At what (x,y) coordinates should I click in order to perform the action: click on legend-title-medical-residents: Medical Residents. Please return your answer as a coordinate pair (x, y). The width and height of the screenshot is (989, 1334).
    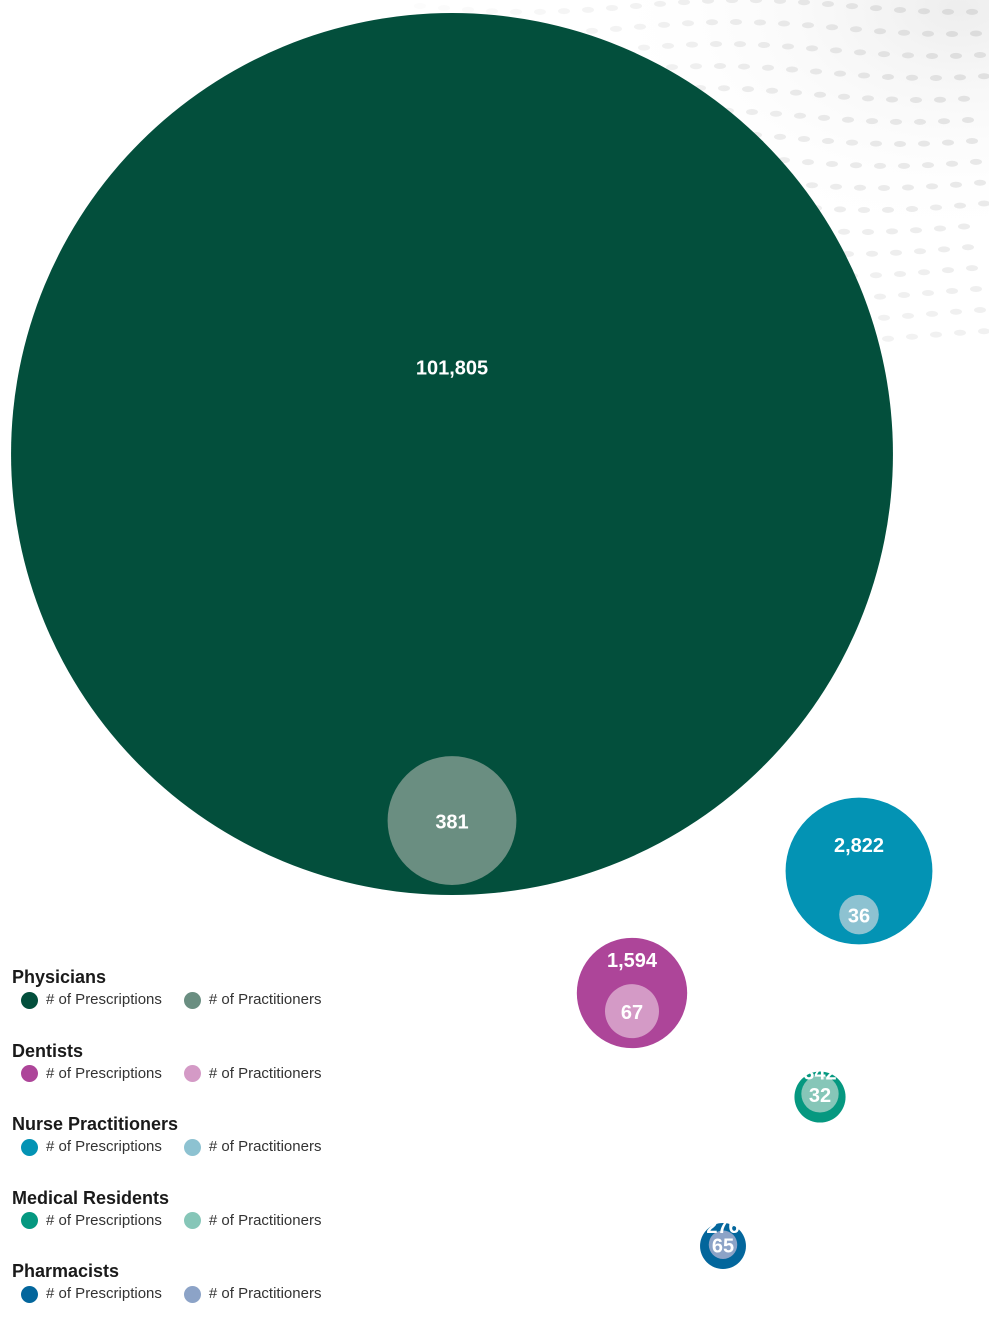
    Looking at the image, I should click on (91, 1197).